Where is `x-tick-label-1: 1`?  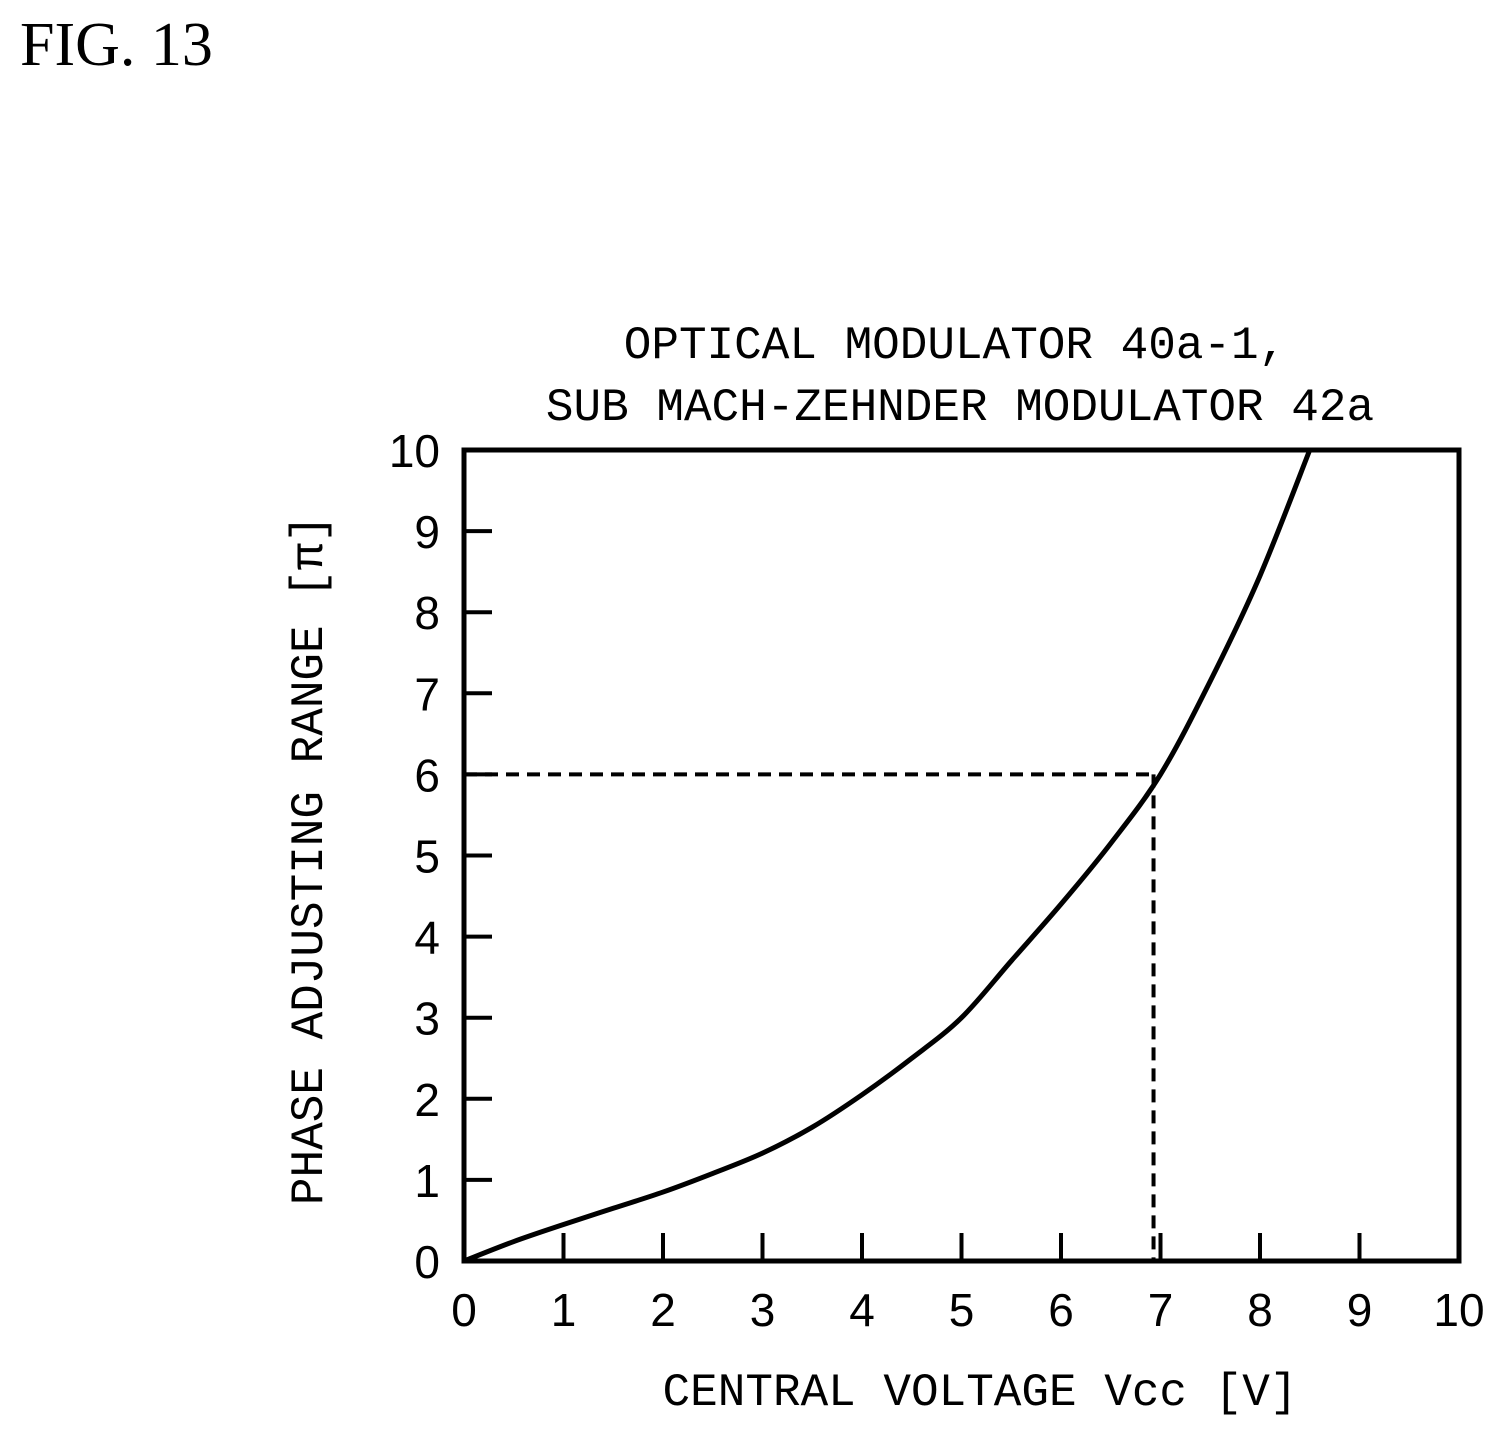 x-tick-label-1: 1 is located at coordinates (564, 1310).